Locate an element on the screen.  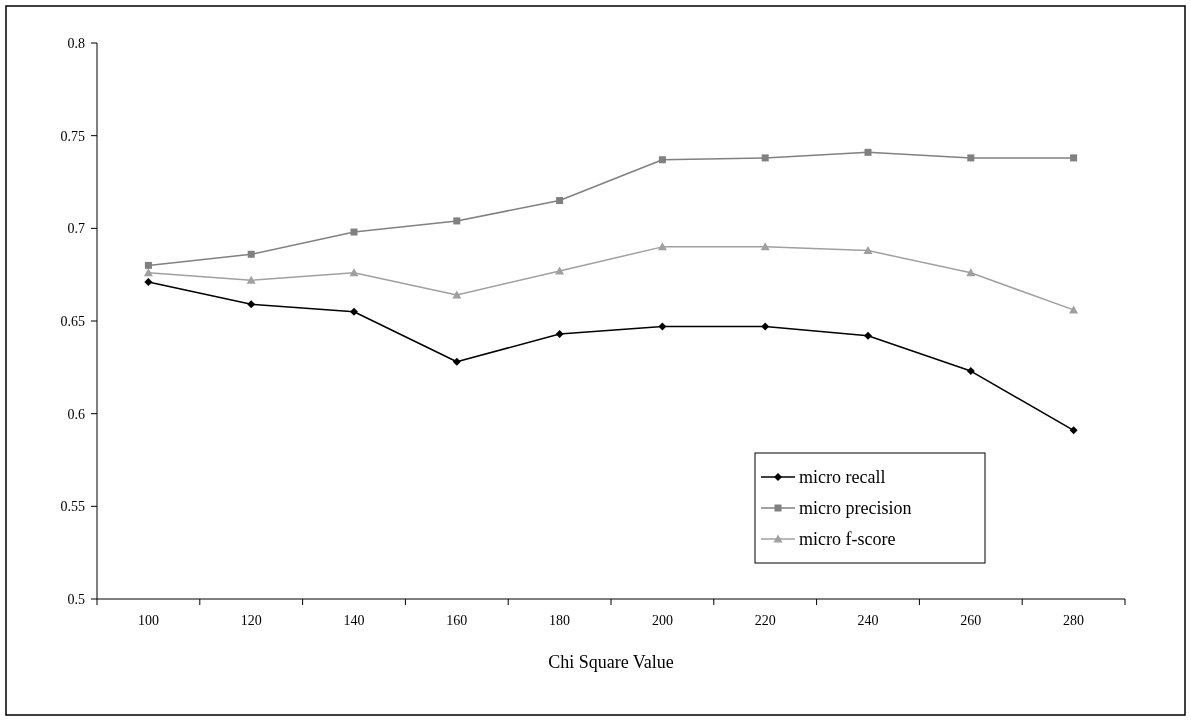
legend-label: micro precision is located at coordinates (855, 508).